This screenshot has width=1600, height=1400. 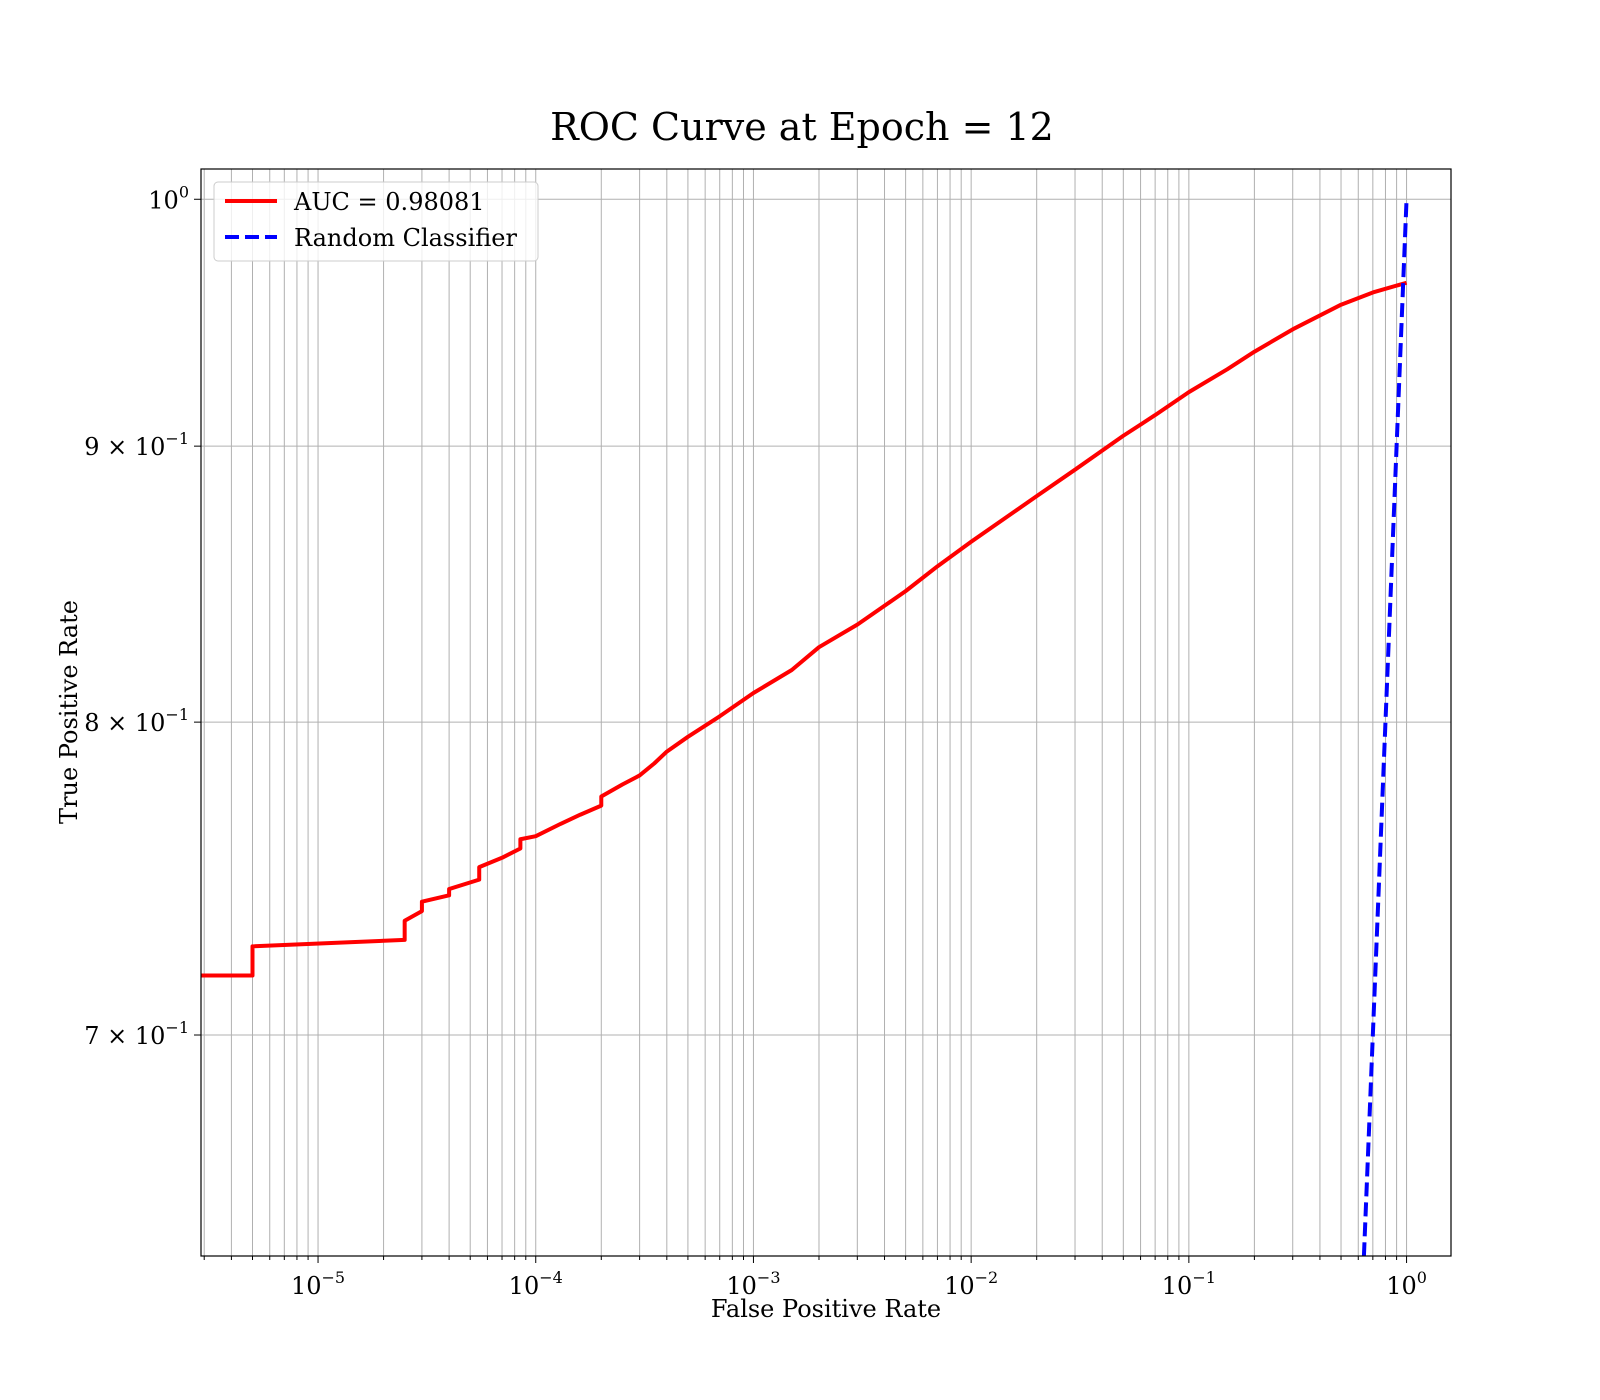 What do you see at coordinates (1385, 727) in the screenshot?
I see `random-classifier-line` at bounding box center [1385, 727].